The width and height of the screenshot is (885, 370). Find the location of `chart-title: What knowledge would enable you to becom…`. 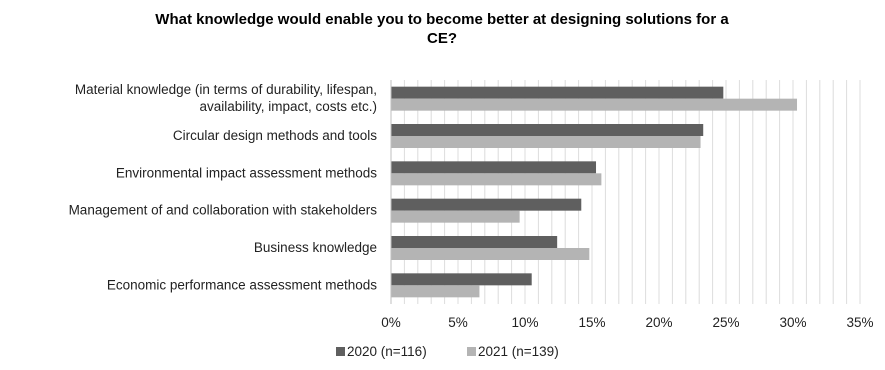

chart-title: What knowledge would enable you to becom… is located at coordinates (442, 29).